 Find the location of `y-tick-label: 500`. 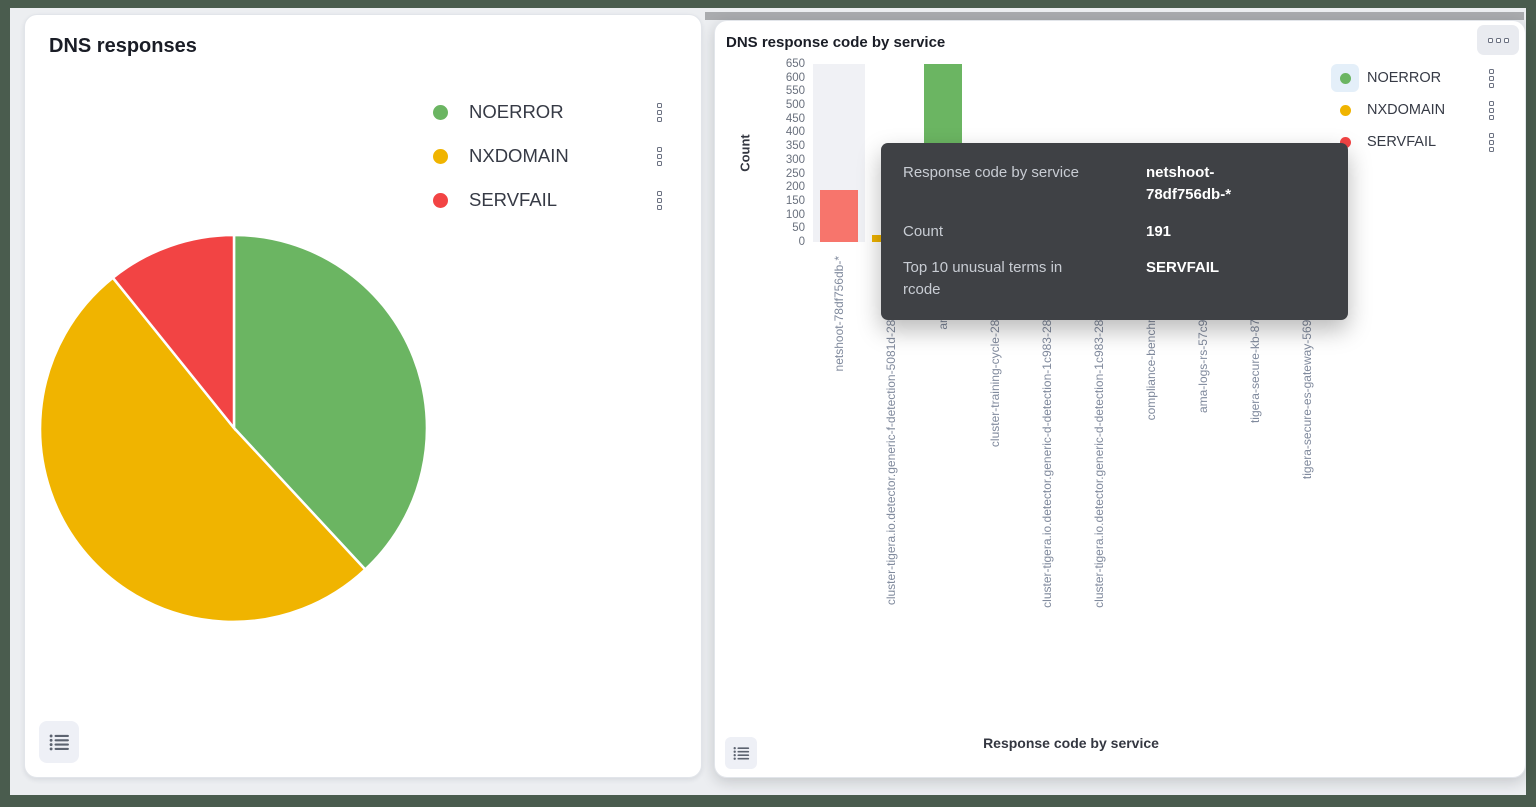

y-tick-label: 500 is located at coordinates (795, 105).